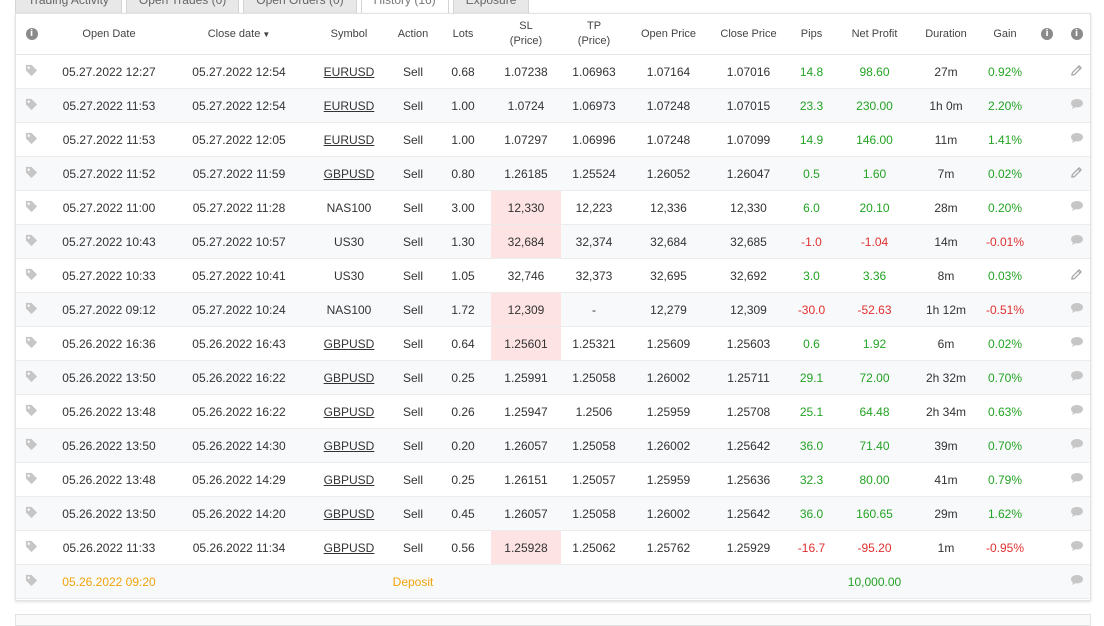 This screenshot has height=626, width=1104. What do you see at coordinates (182, 7) in the screenshot?
I see `tab-open-trades: Open Trades (0)` at bounding box center [182, 7].